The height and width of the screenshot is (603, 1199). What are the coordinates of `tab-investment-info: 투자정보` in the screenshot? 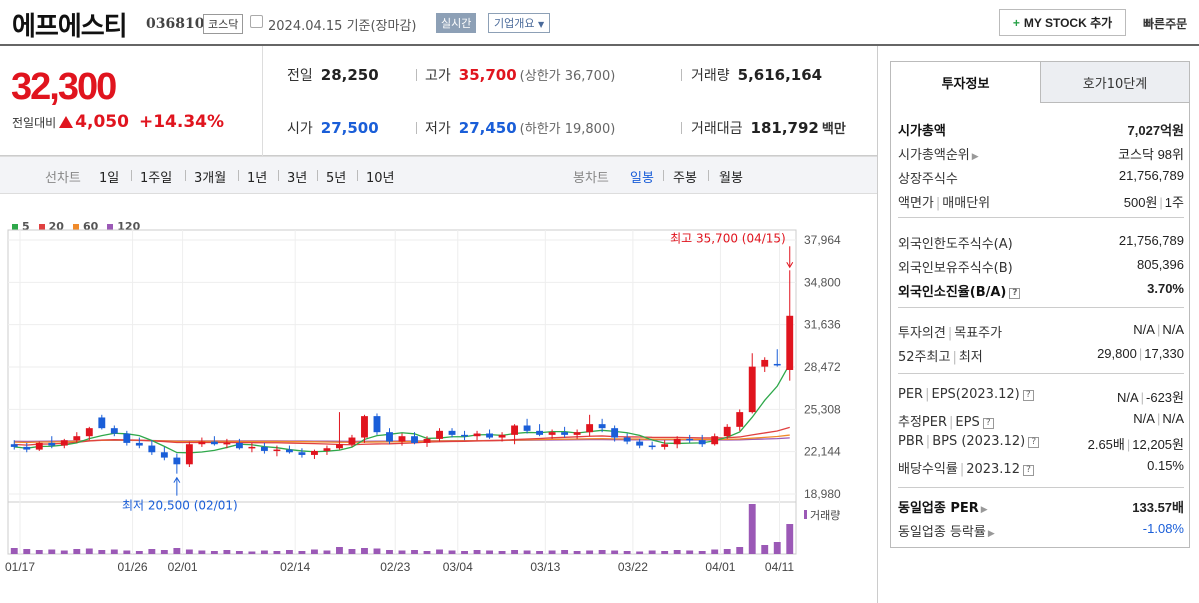 It's located at (966, 82).